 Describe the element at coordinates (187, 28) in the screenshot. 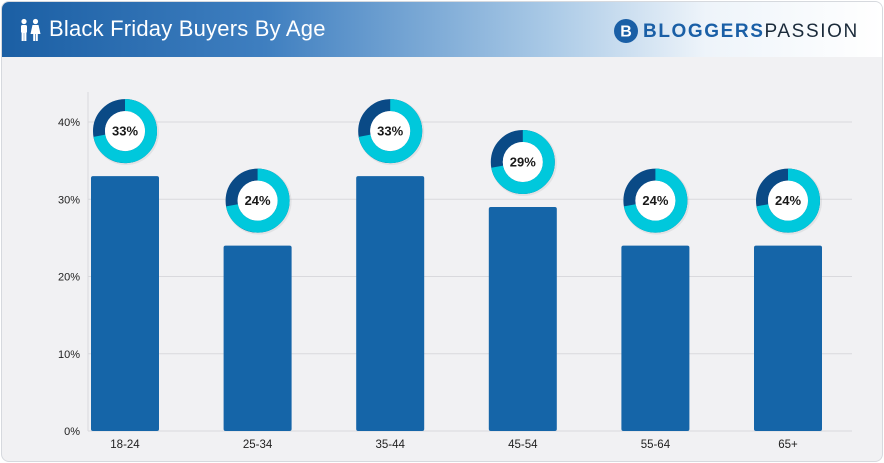

I see `page-title: Black Friday Buyers By Age` at that location.